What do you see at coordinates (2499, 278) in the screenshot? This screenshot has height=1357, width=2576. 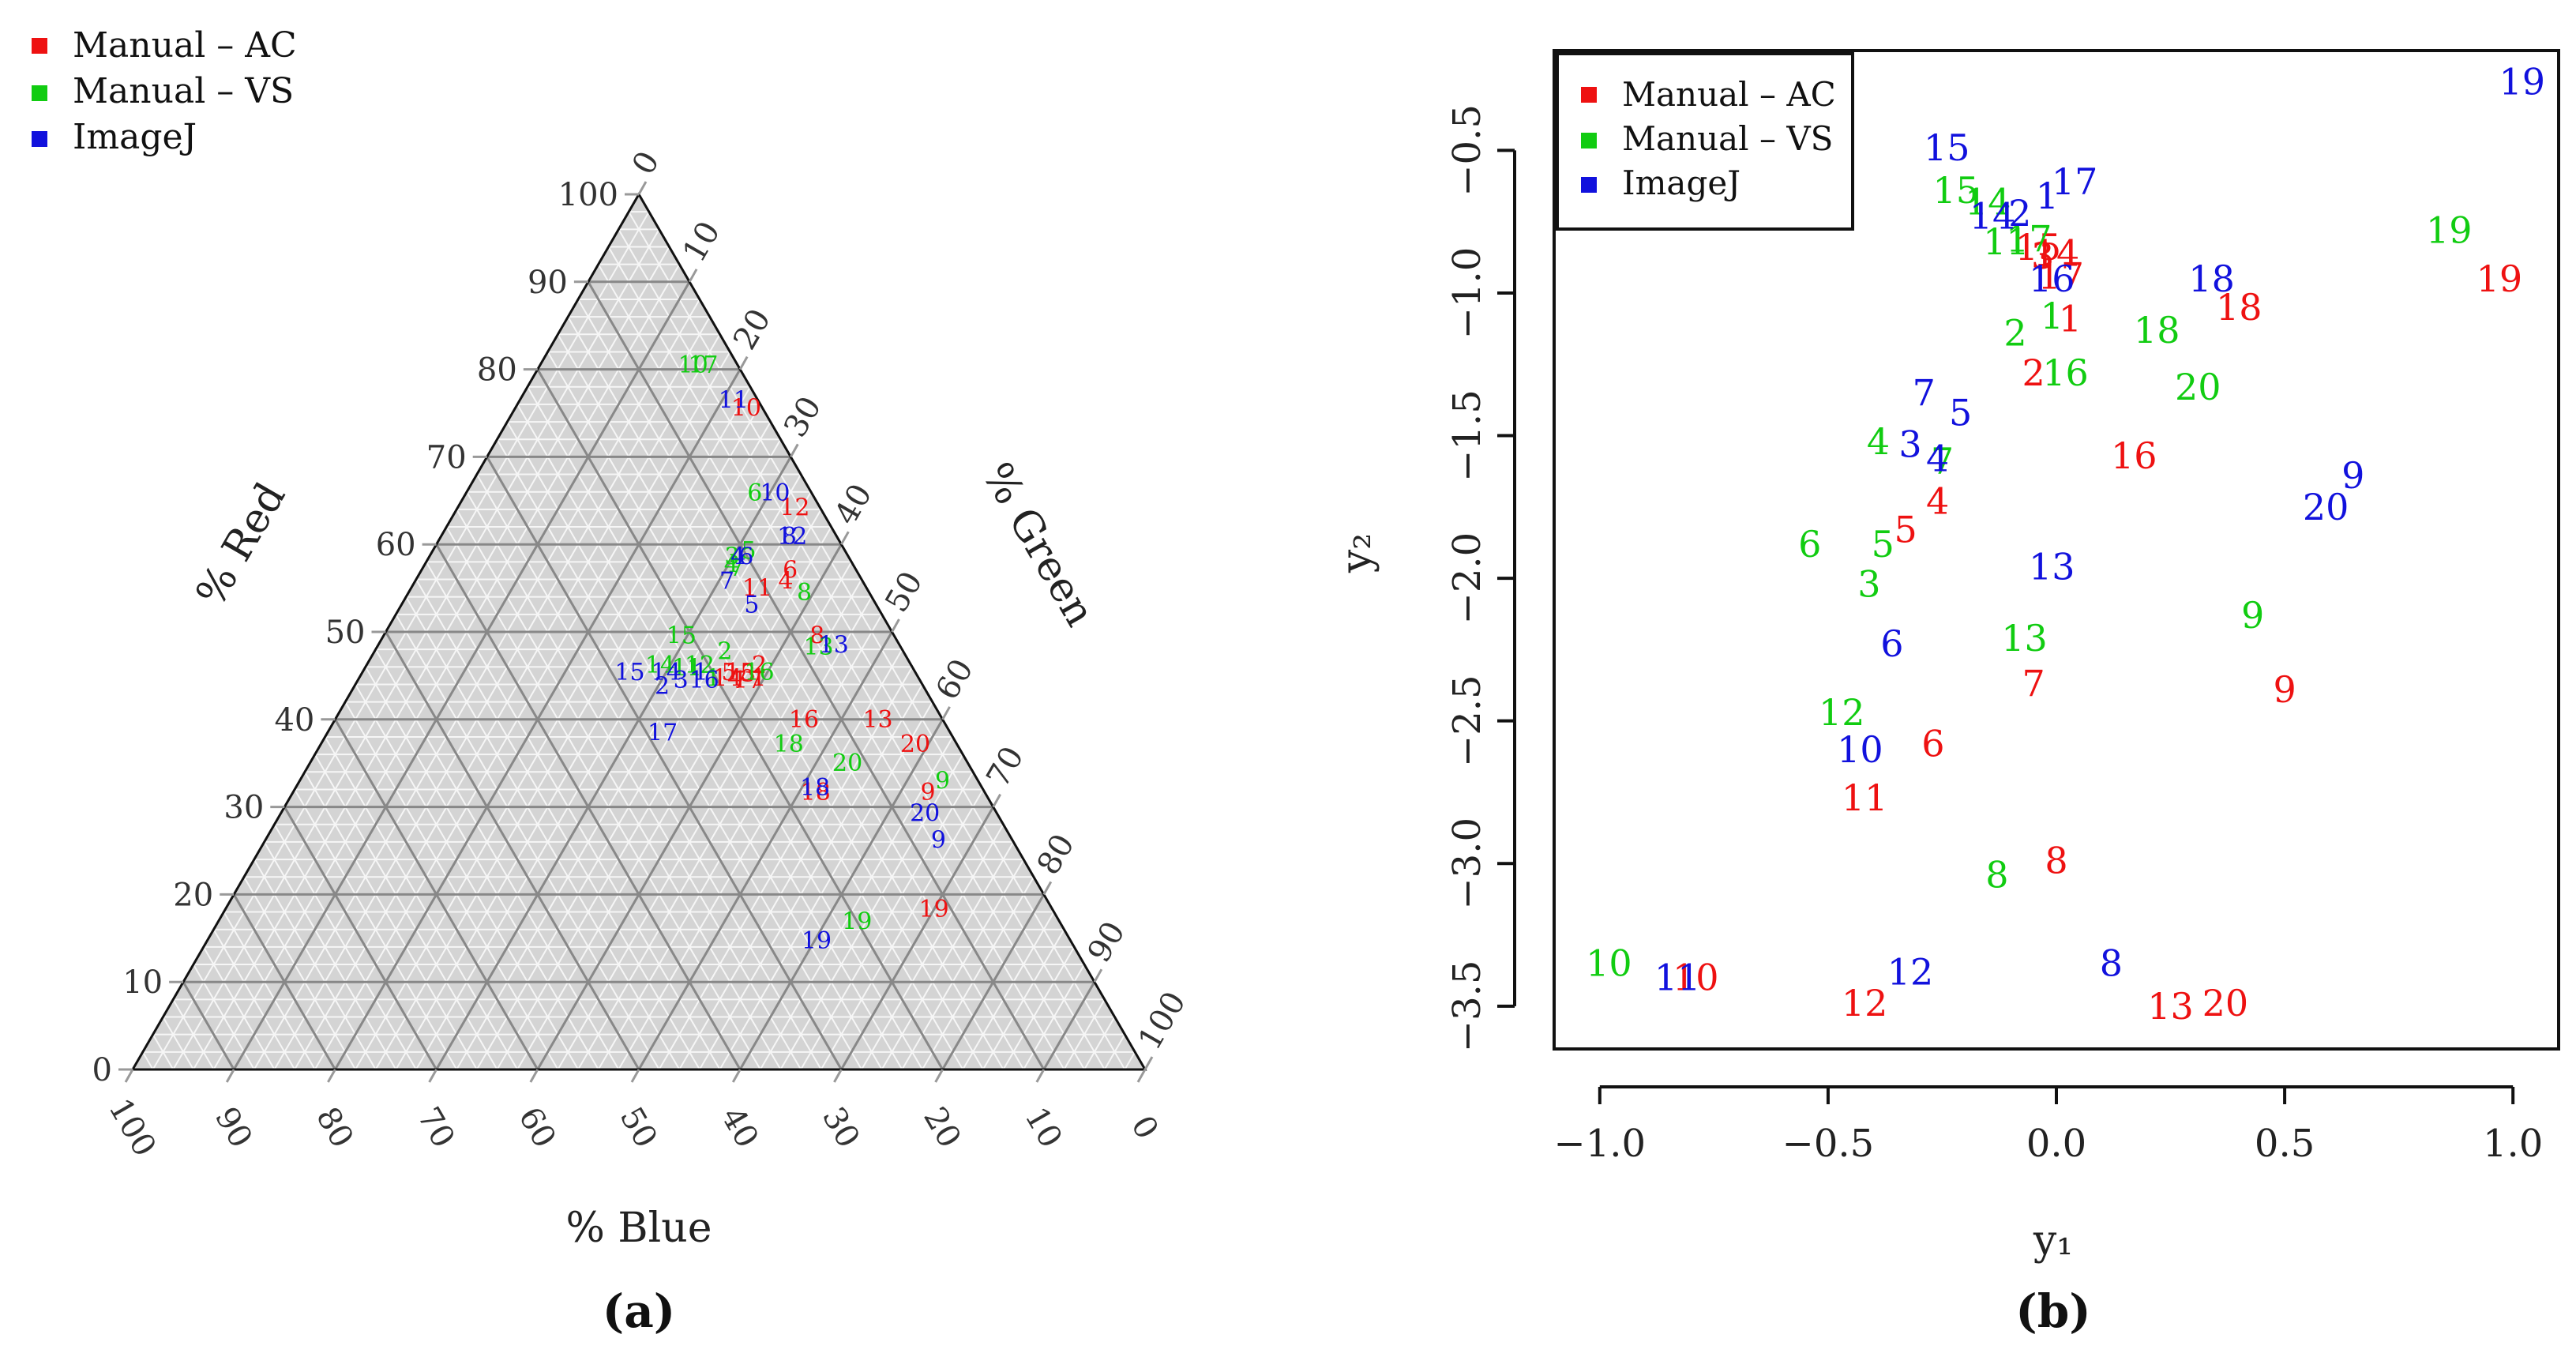 I see `scatter-point: 19` at bounding box center [2499, 278].